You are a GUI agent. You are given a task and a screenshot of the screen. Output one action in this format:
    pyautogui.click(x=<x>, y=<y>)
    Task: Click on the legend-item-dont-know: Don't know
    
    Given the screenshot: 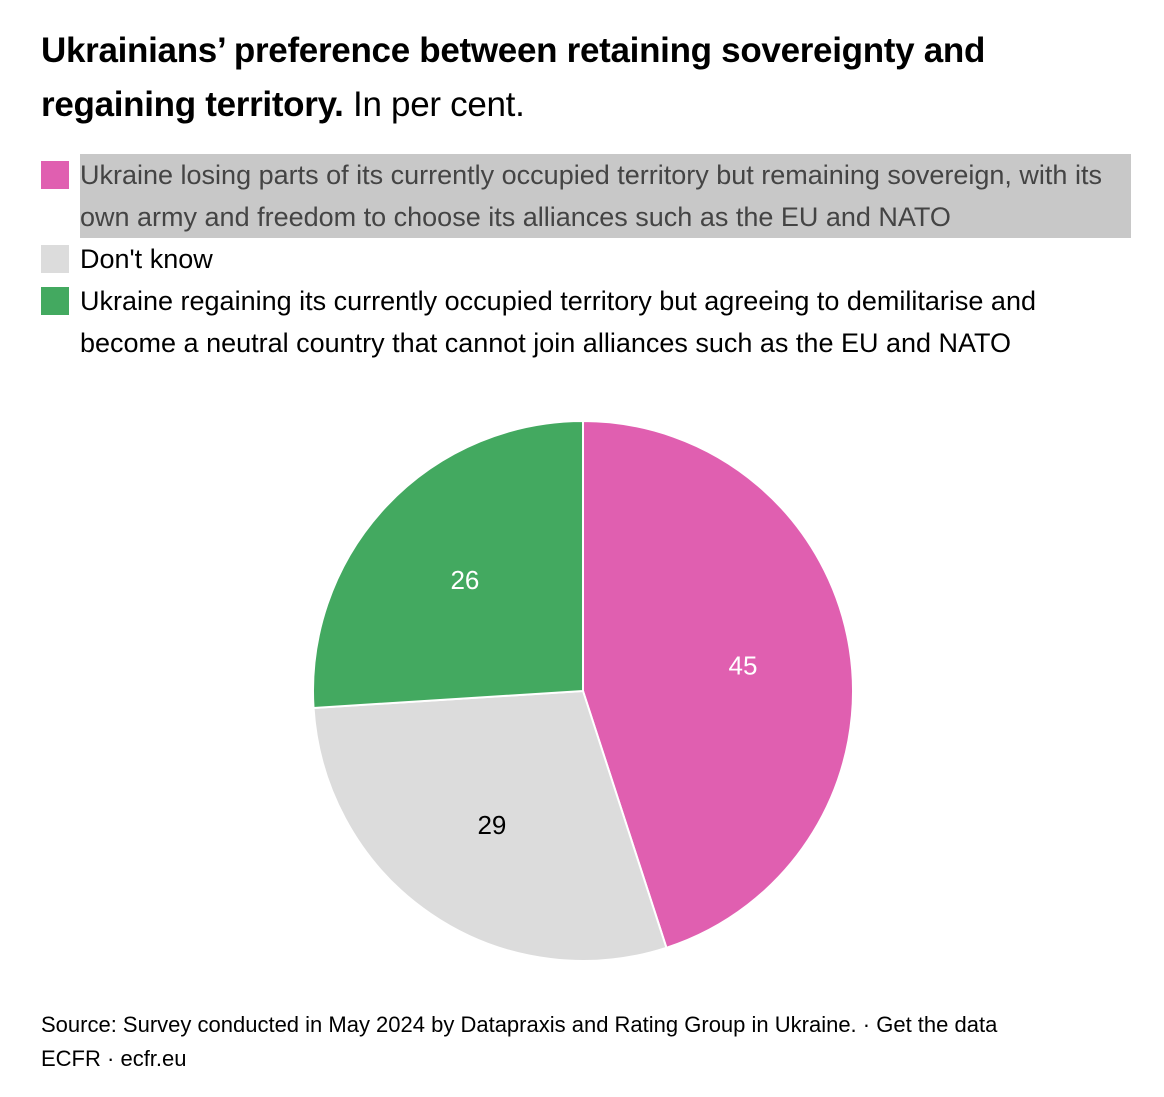 What is the action you would take?
    pyautogui.click(x=586, y=259)
    